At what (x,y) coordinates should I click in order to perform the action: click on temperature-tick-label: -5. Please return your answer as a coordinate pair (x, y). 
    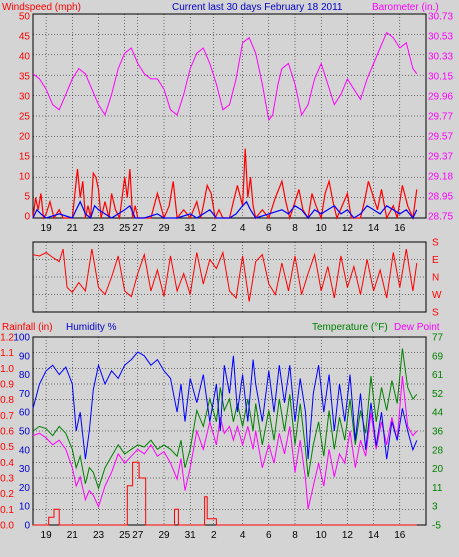
    Looking at the image, I should click on (436, 526).